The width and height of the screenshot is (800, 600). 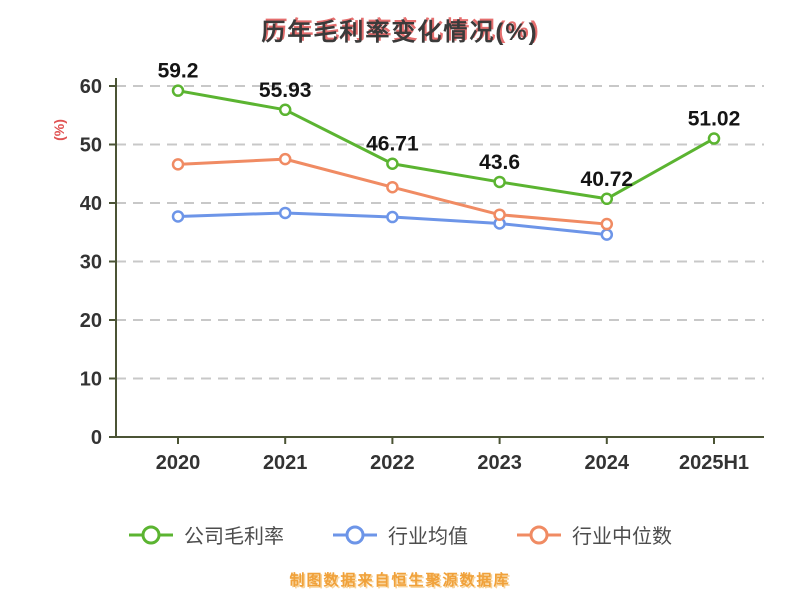 I want to click on legend-label-industry-avg: 行业均值, so click(x=428, y=537).